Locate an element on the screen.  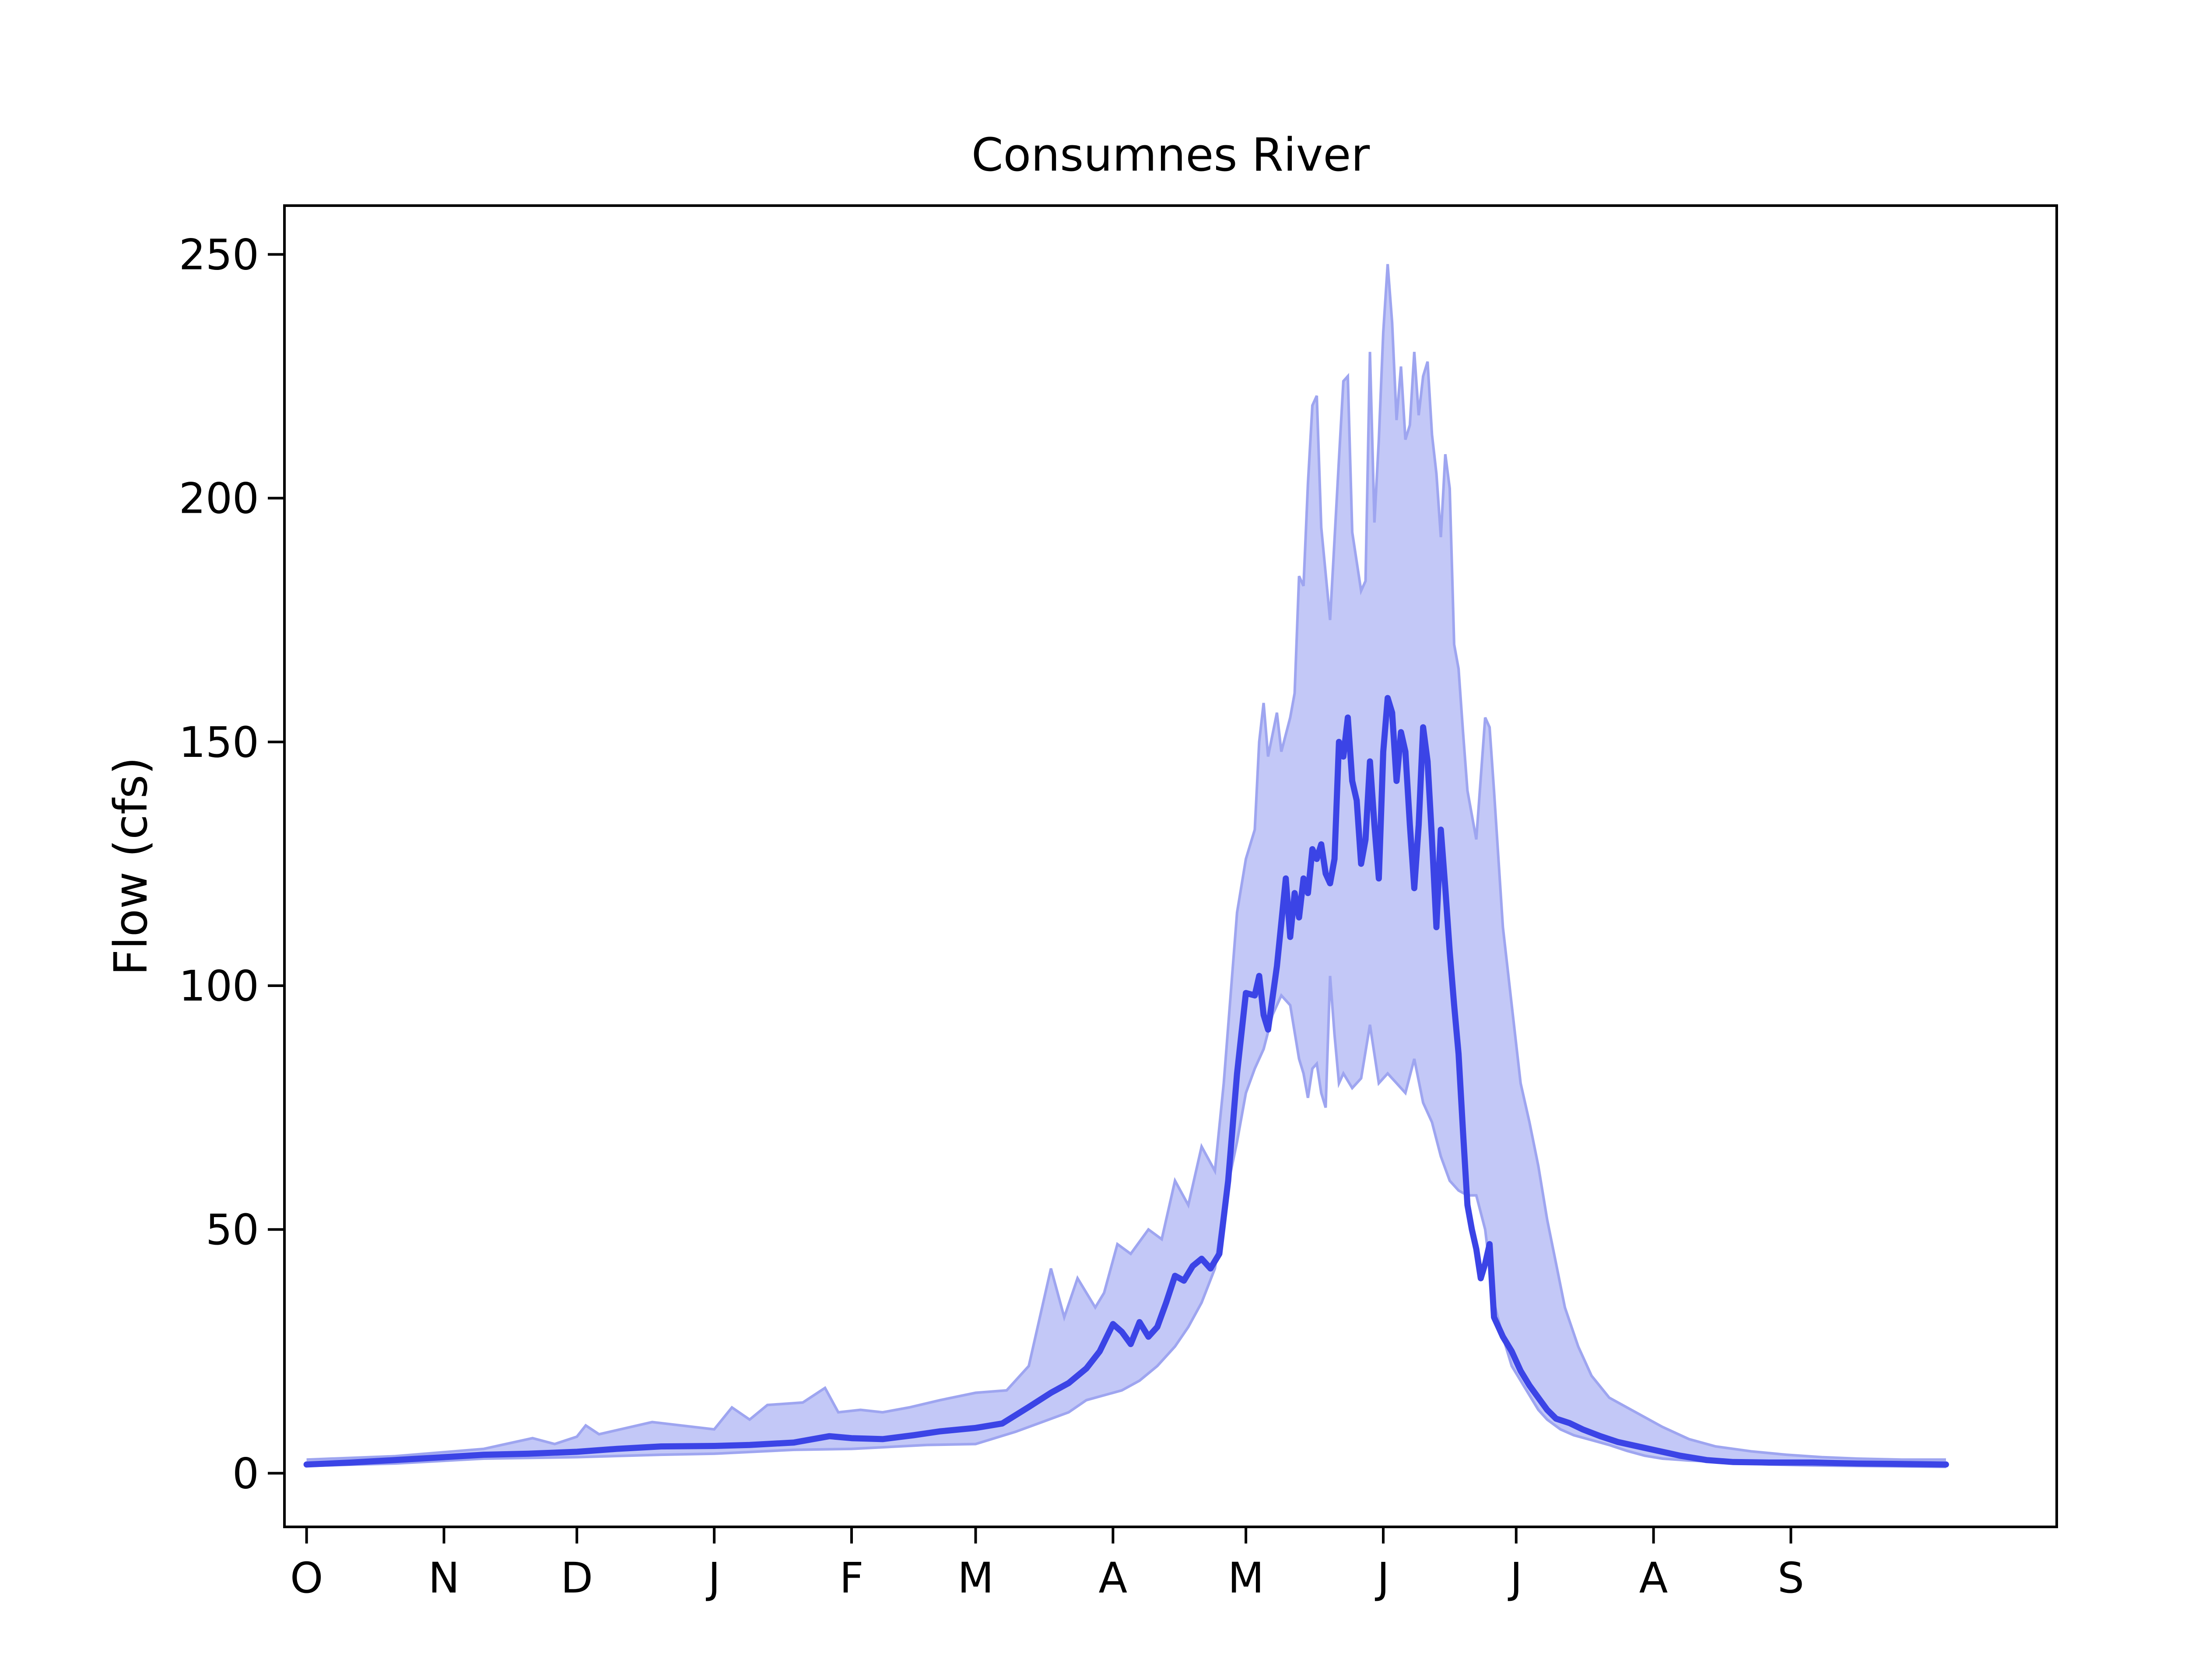
x-tick-label: O is located at coordinates (306, 1578).